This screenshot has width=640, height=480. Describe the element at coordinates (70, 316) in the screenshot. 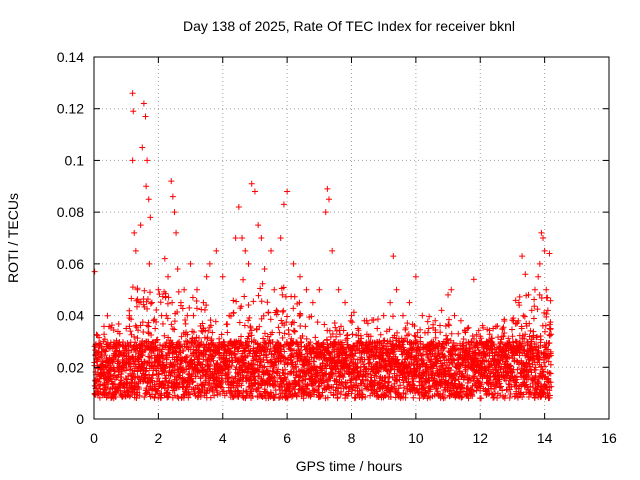

I see `y-tick-label: 0.04` at that location.